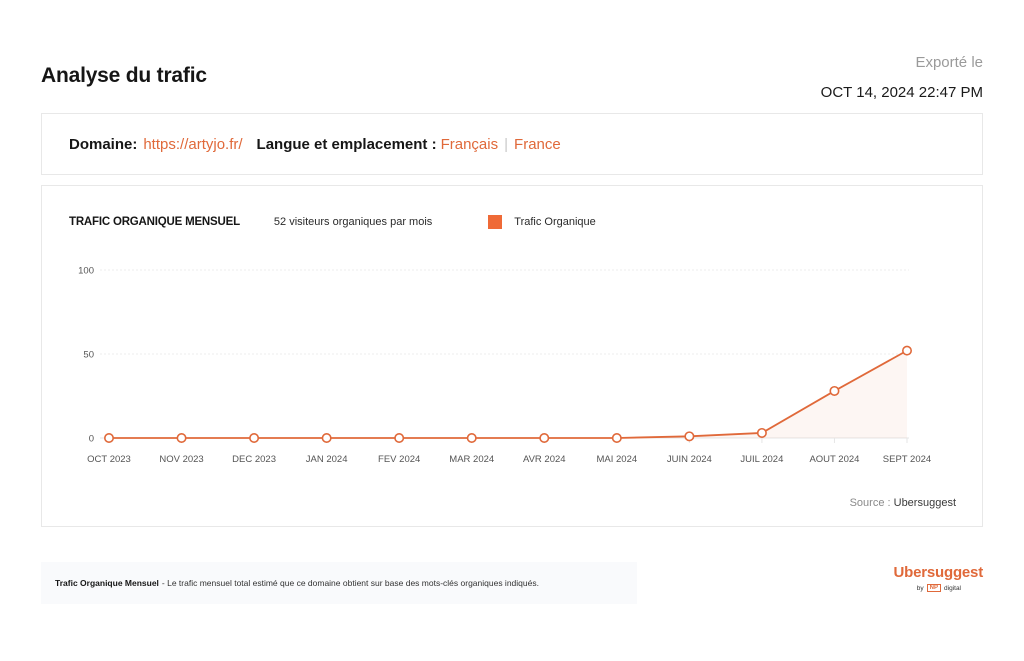 The height and width of the screenshot is (661, 1024). What do you see at coordinates (109, 459) in the screenshot?
I see `svg-text: OCT 2023` at bounding box center [109, 459].